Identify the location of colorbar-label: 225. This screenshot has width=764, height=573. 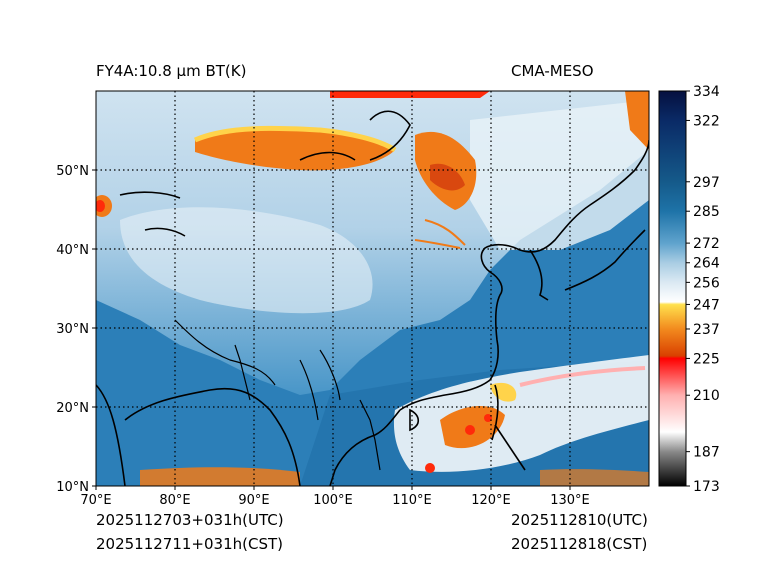
(706, 359).